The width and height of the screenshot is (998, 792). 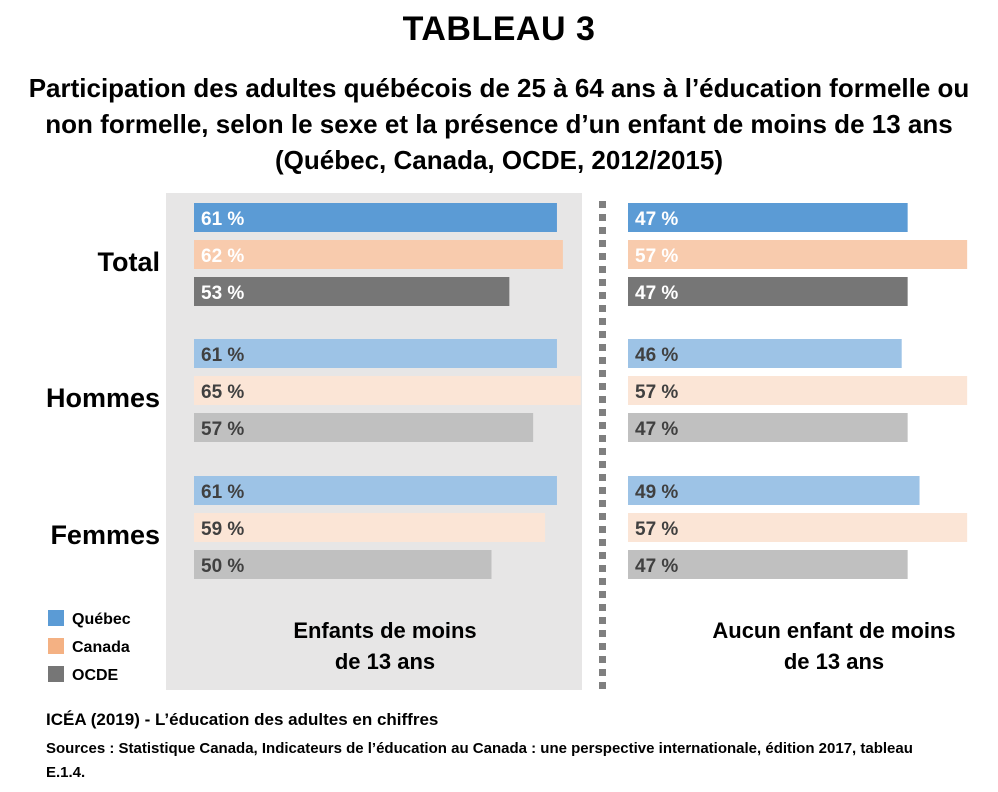 What do you see at coordinates (105, 535) in the screenshot?
I see `category-label-femmes: Femmes` at bounding box center [105, 535].